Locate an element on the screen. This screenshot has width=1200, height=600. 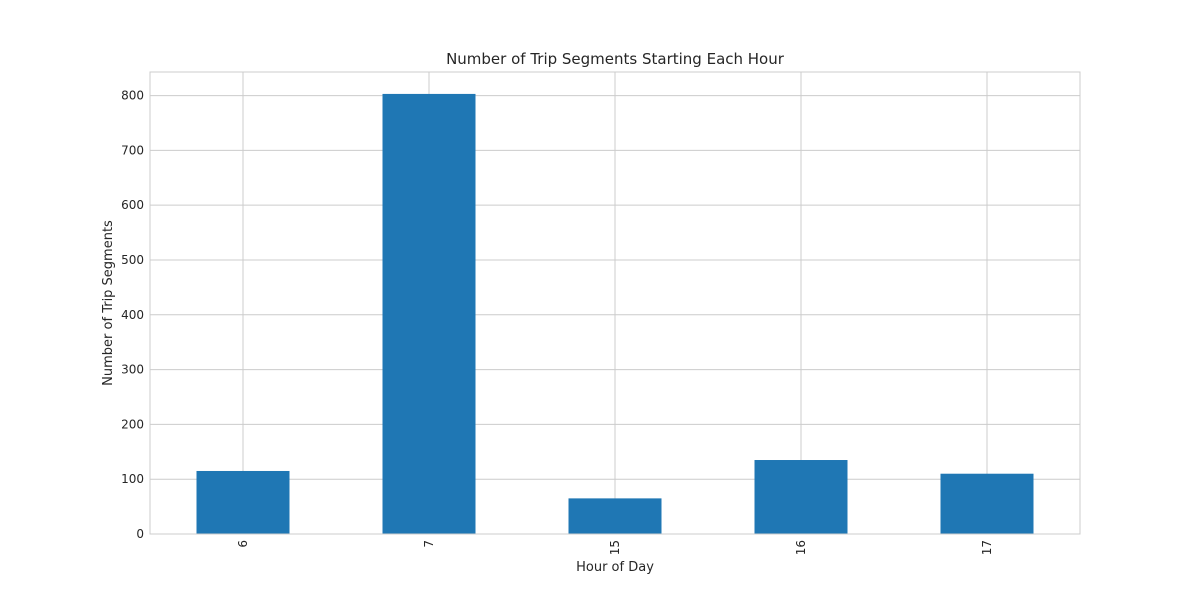
x-tick-label: 6 is located at coordinates (243, 544).